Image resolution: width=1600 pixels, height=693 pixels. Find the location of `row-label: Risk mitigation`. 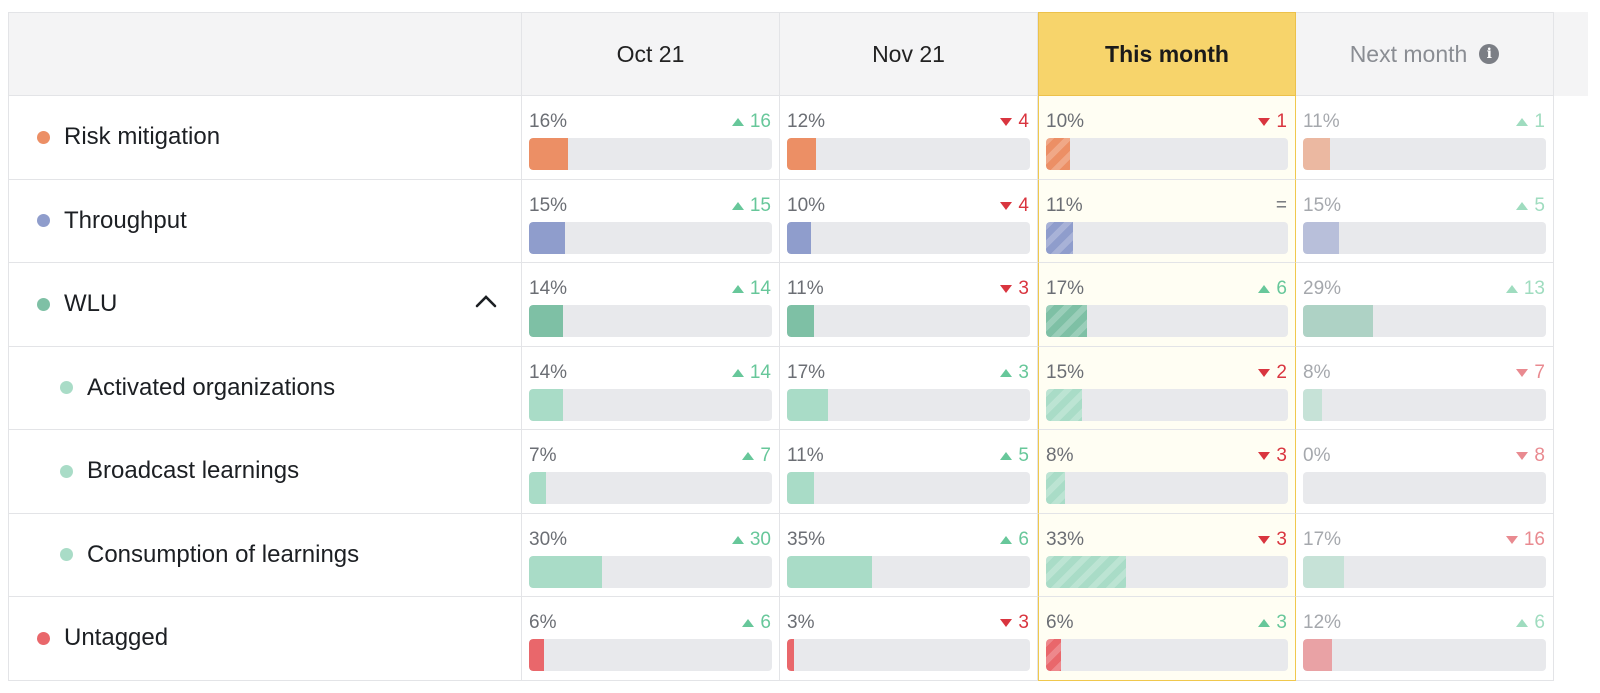

row-label: Risk mitigation is located at coordinates (142, 137).